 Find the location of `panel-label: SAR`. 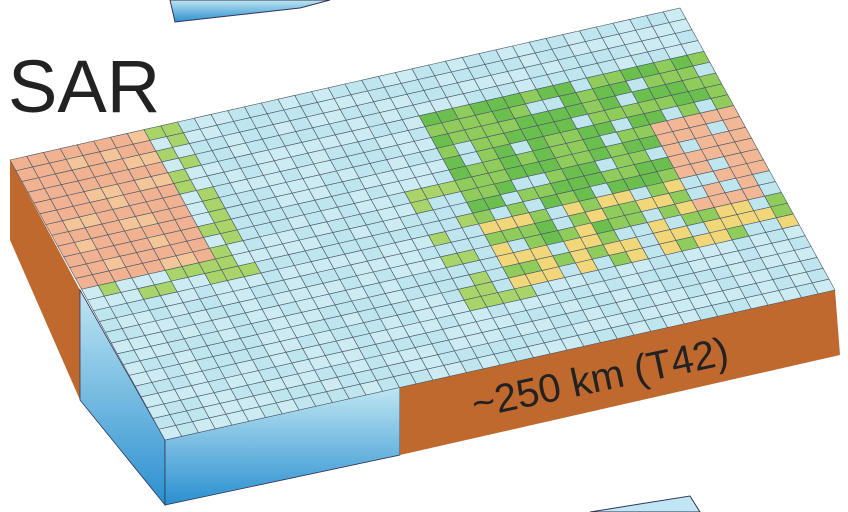

panel-label: SAR is located at coordinates (84, 86).